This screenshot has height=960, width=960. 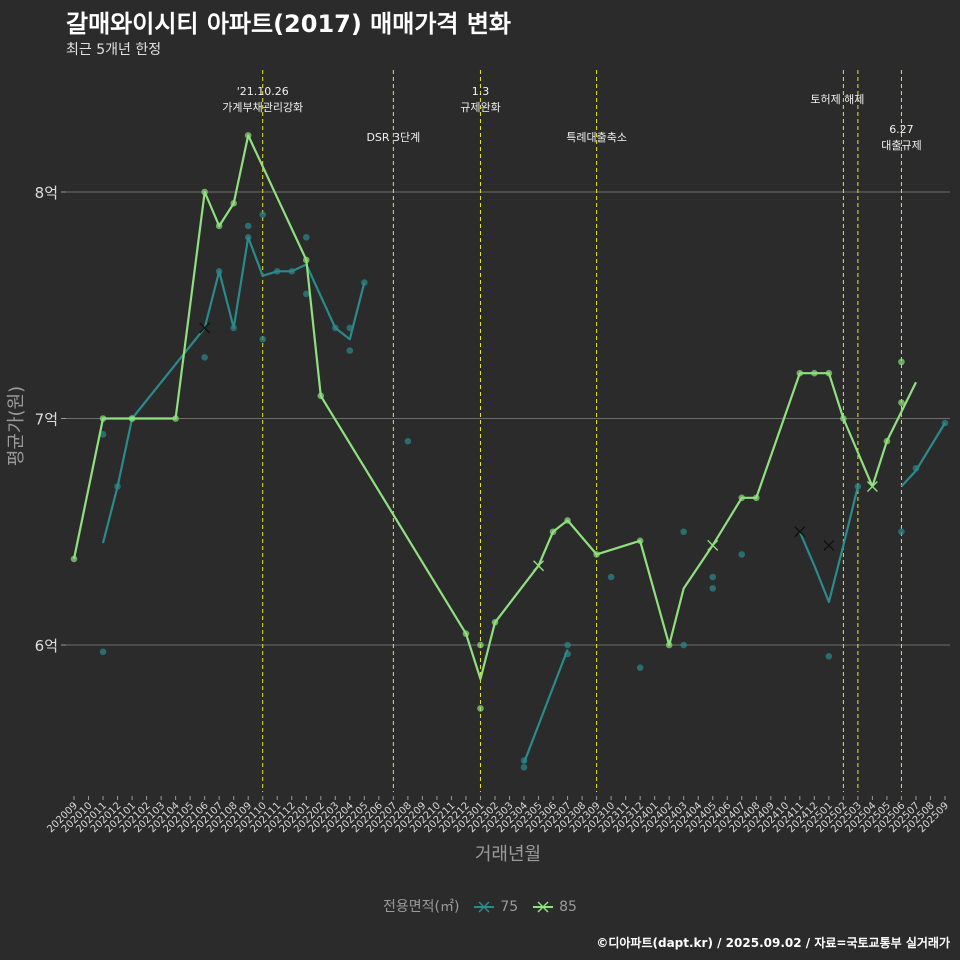 What do you see at coordinates (554, 907) in the screenshot?
I see `legend-item-85: 85` at bounding box center [554, 907].